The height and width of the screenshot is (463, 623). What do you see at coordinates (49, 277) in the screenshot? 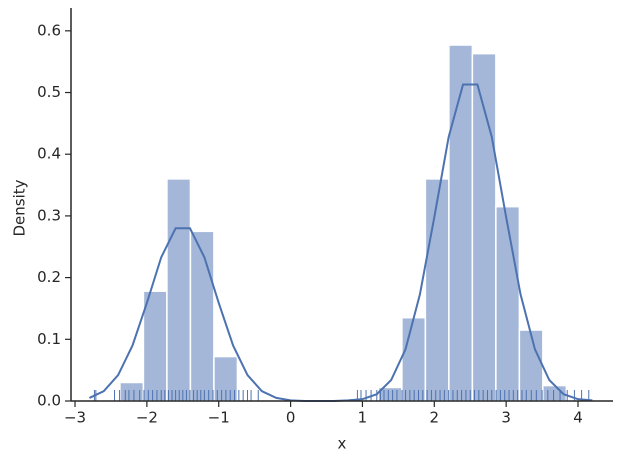
I see `y-tick-label: 0.2` at bounding box center [49, 277].